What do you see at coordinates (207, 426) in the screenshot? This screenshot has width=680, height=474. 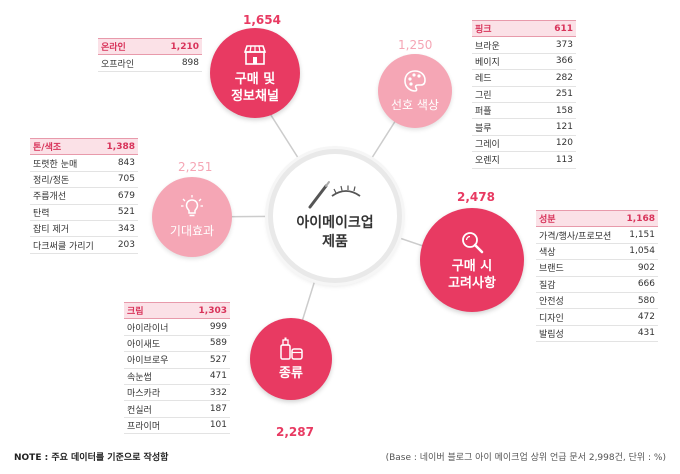 I see `table-cell-value: 101` at bounding box center [207, 426].